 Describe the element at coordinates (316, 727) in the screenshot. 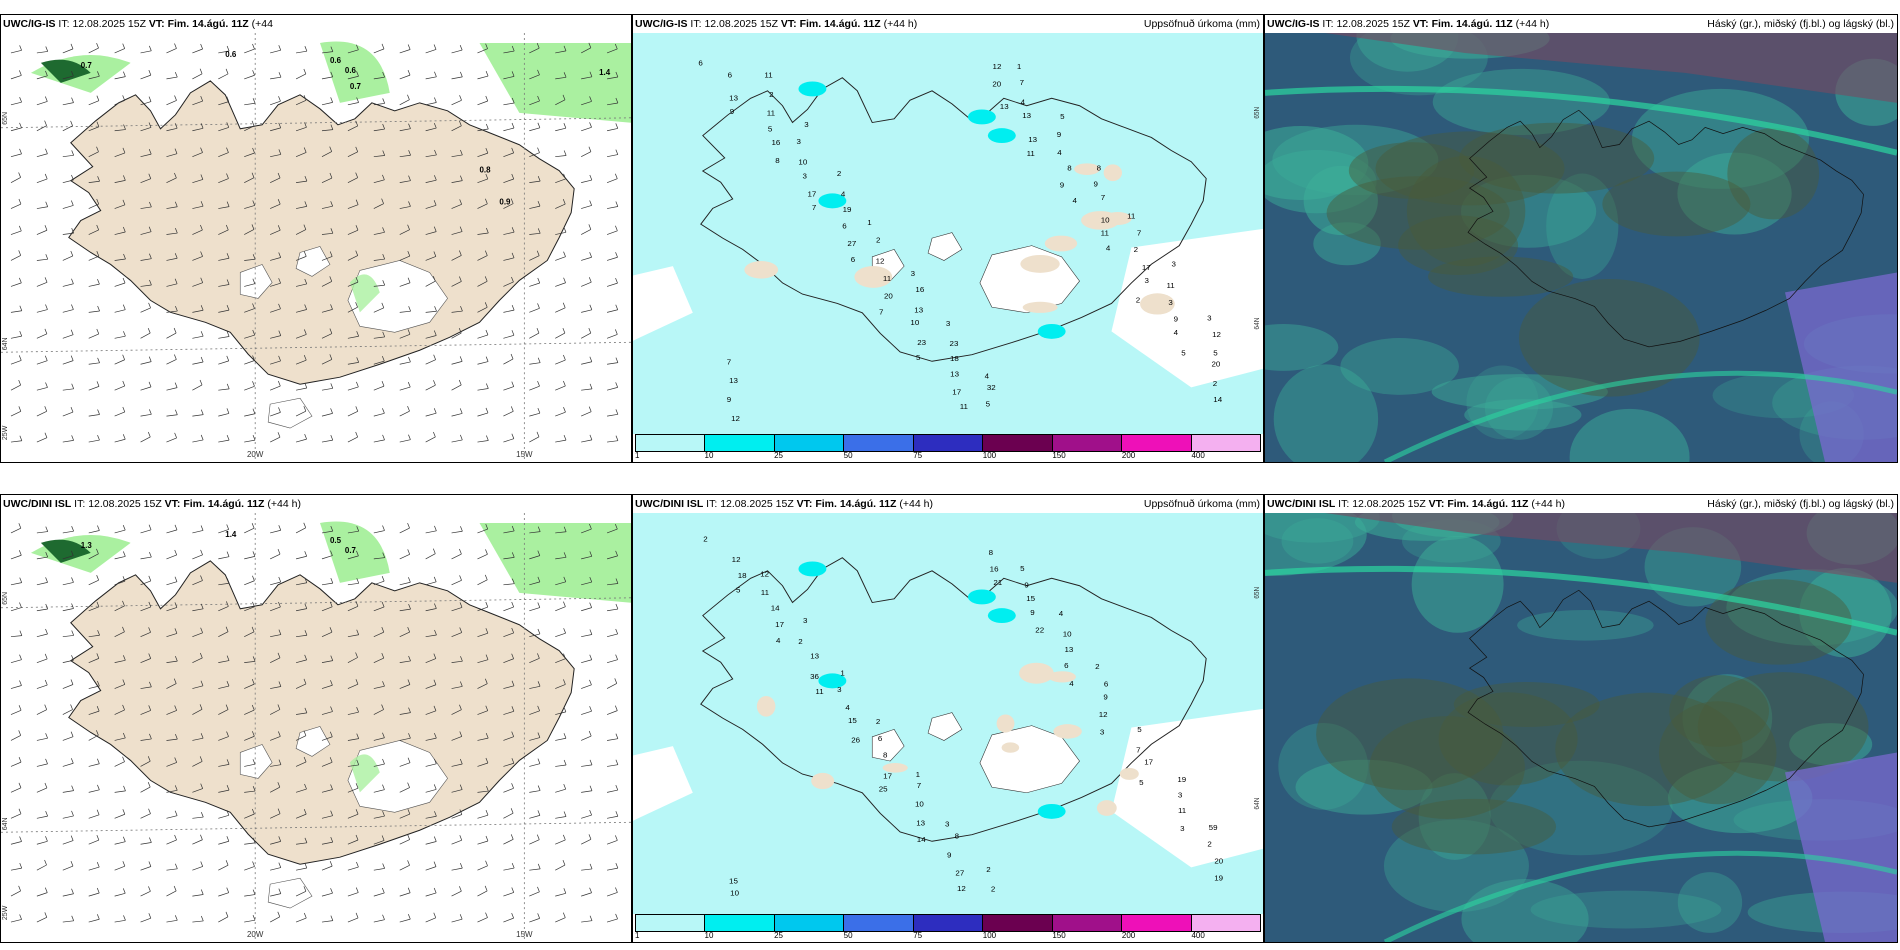

I see `map-canvas: 1.3 1.4 0.50.7 20W 15W 65N 64N 25W` at that location.